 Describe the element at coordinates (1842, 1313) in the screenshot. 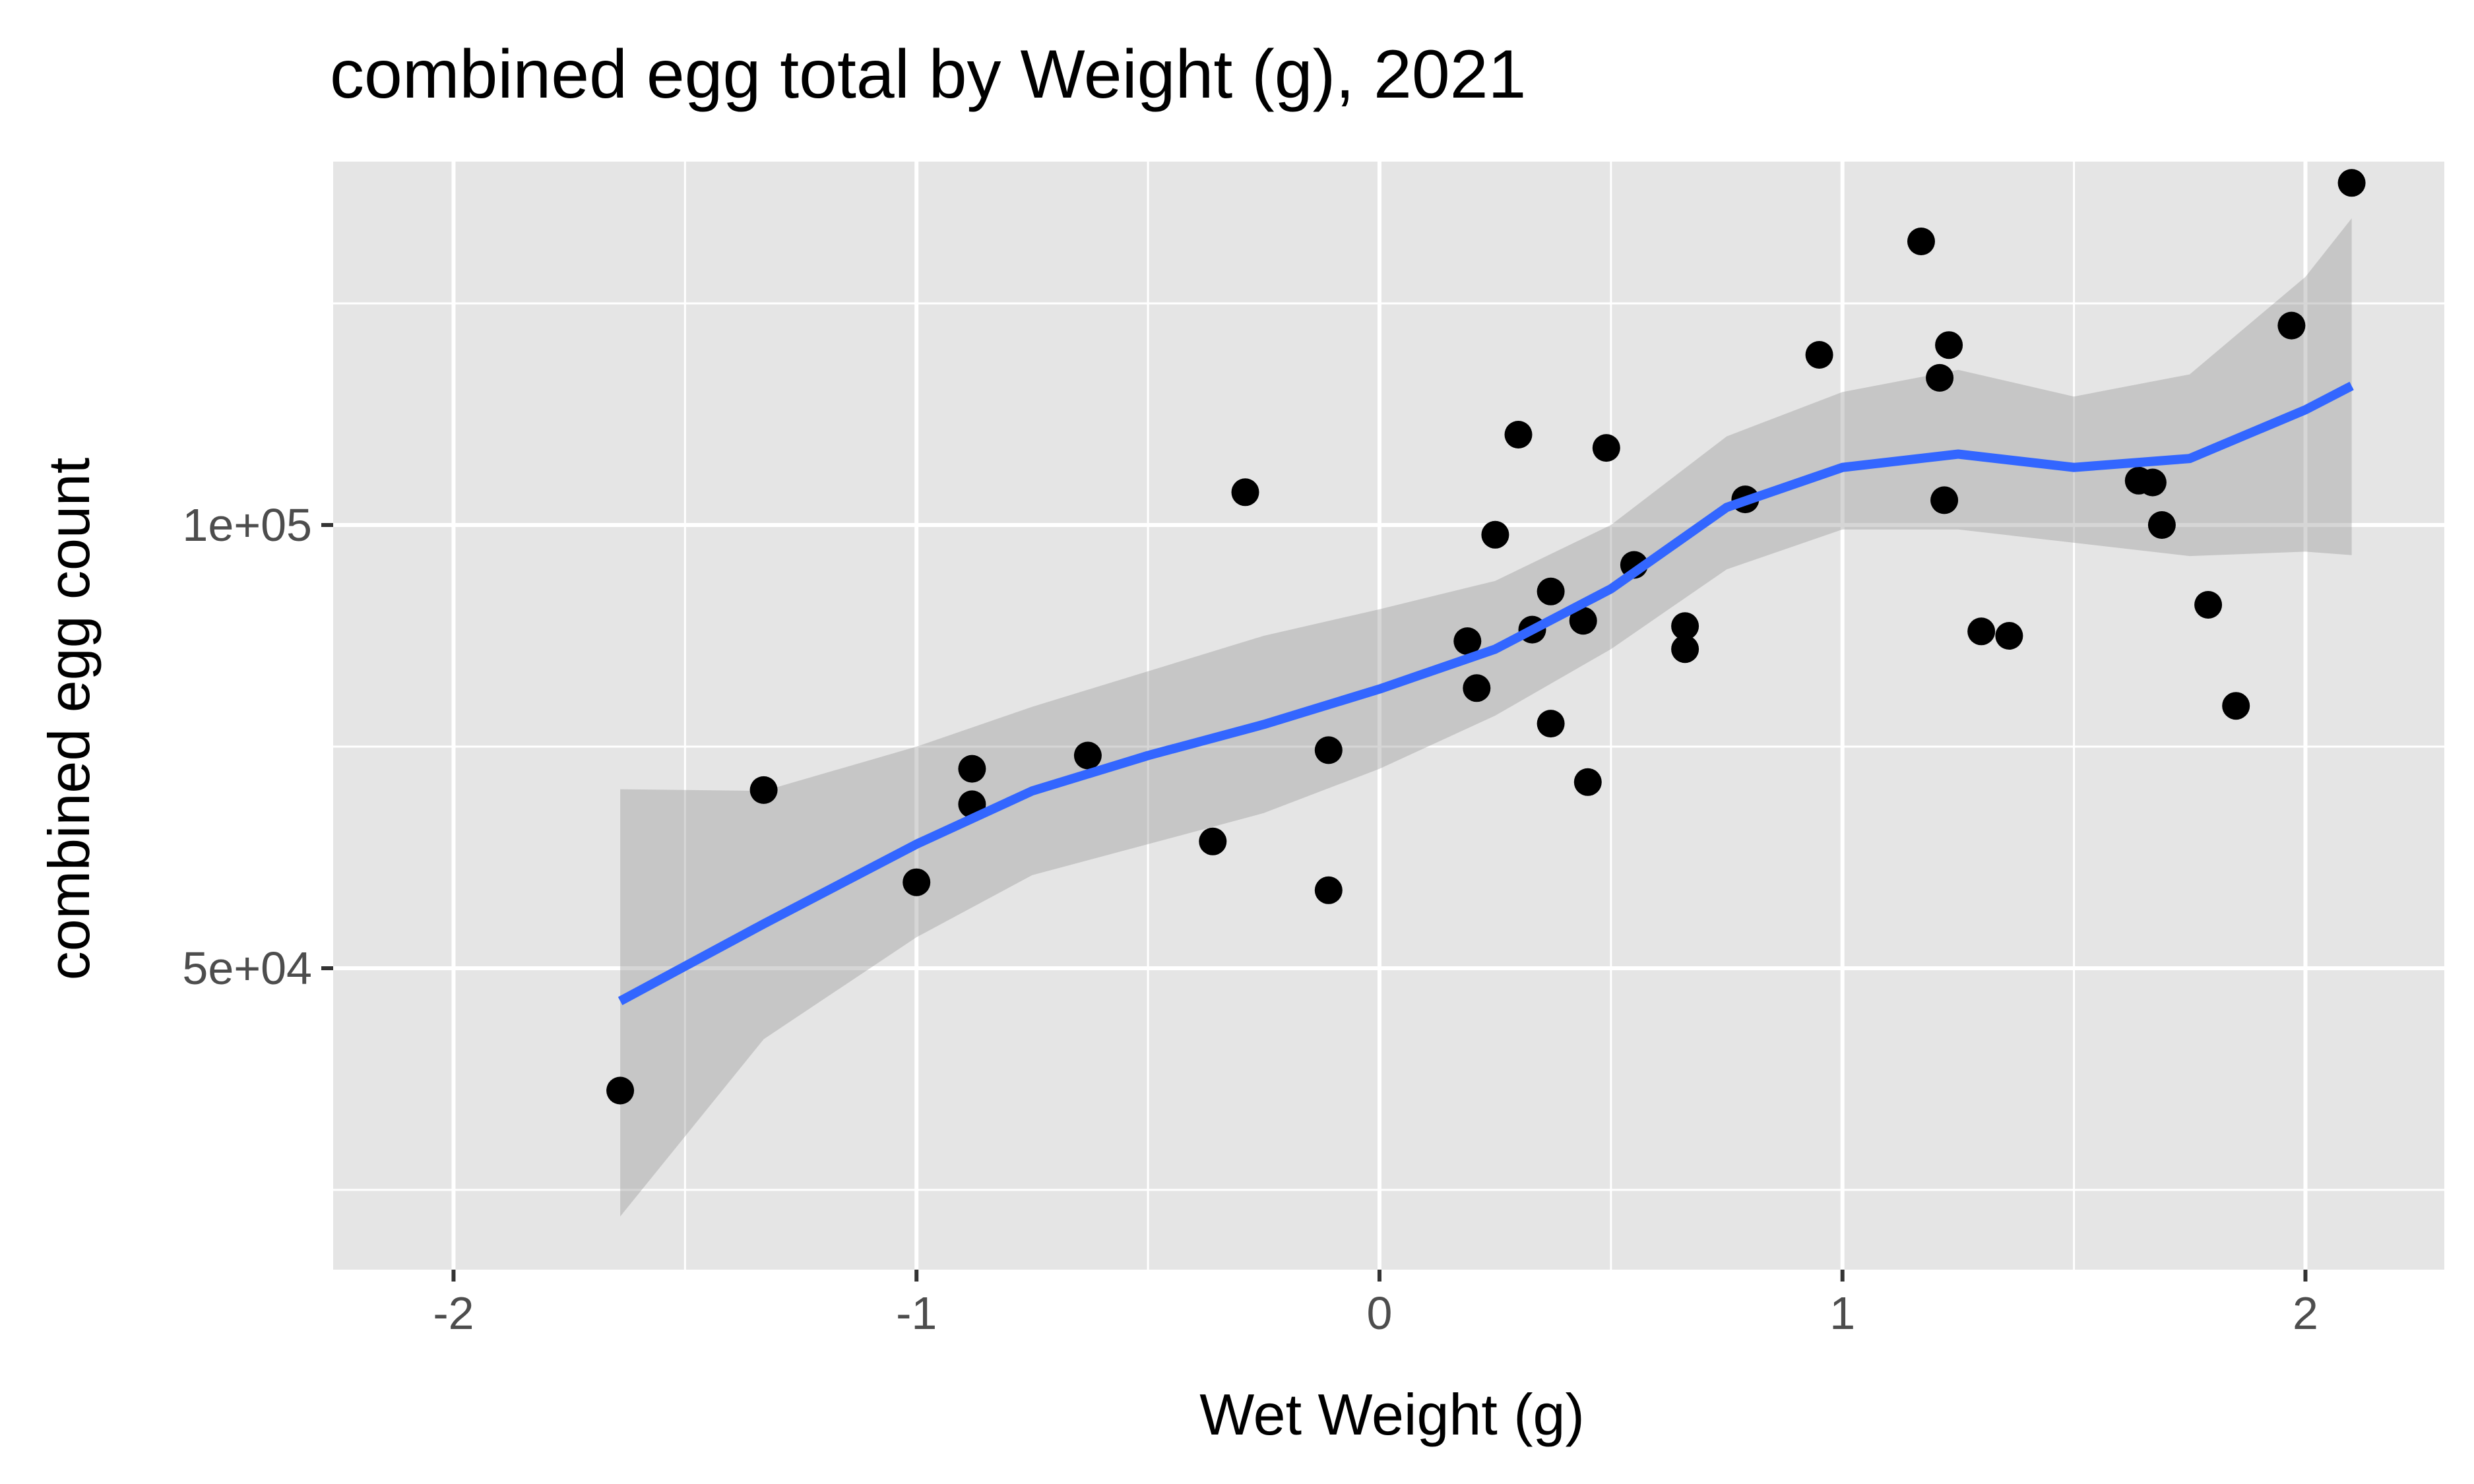

I see `x-tick-label: 1` at that location.